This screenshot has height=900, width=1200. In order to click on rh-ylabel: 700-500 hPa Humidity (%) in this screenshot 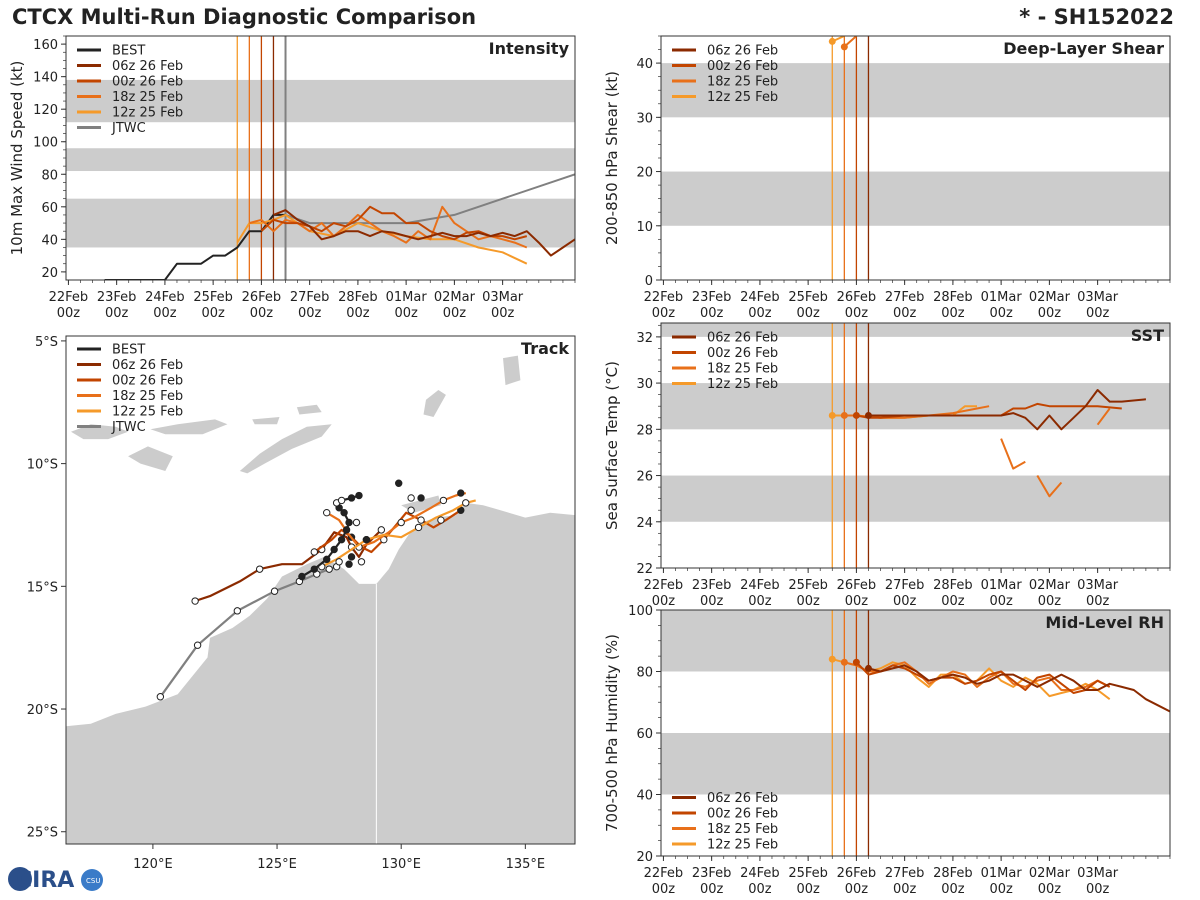, I will do `click(612, 733)`.